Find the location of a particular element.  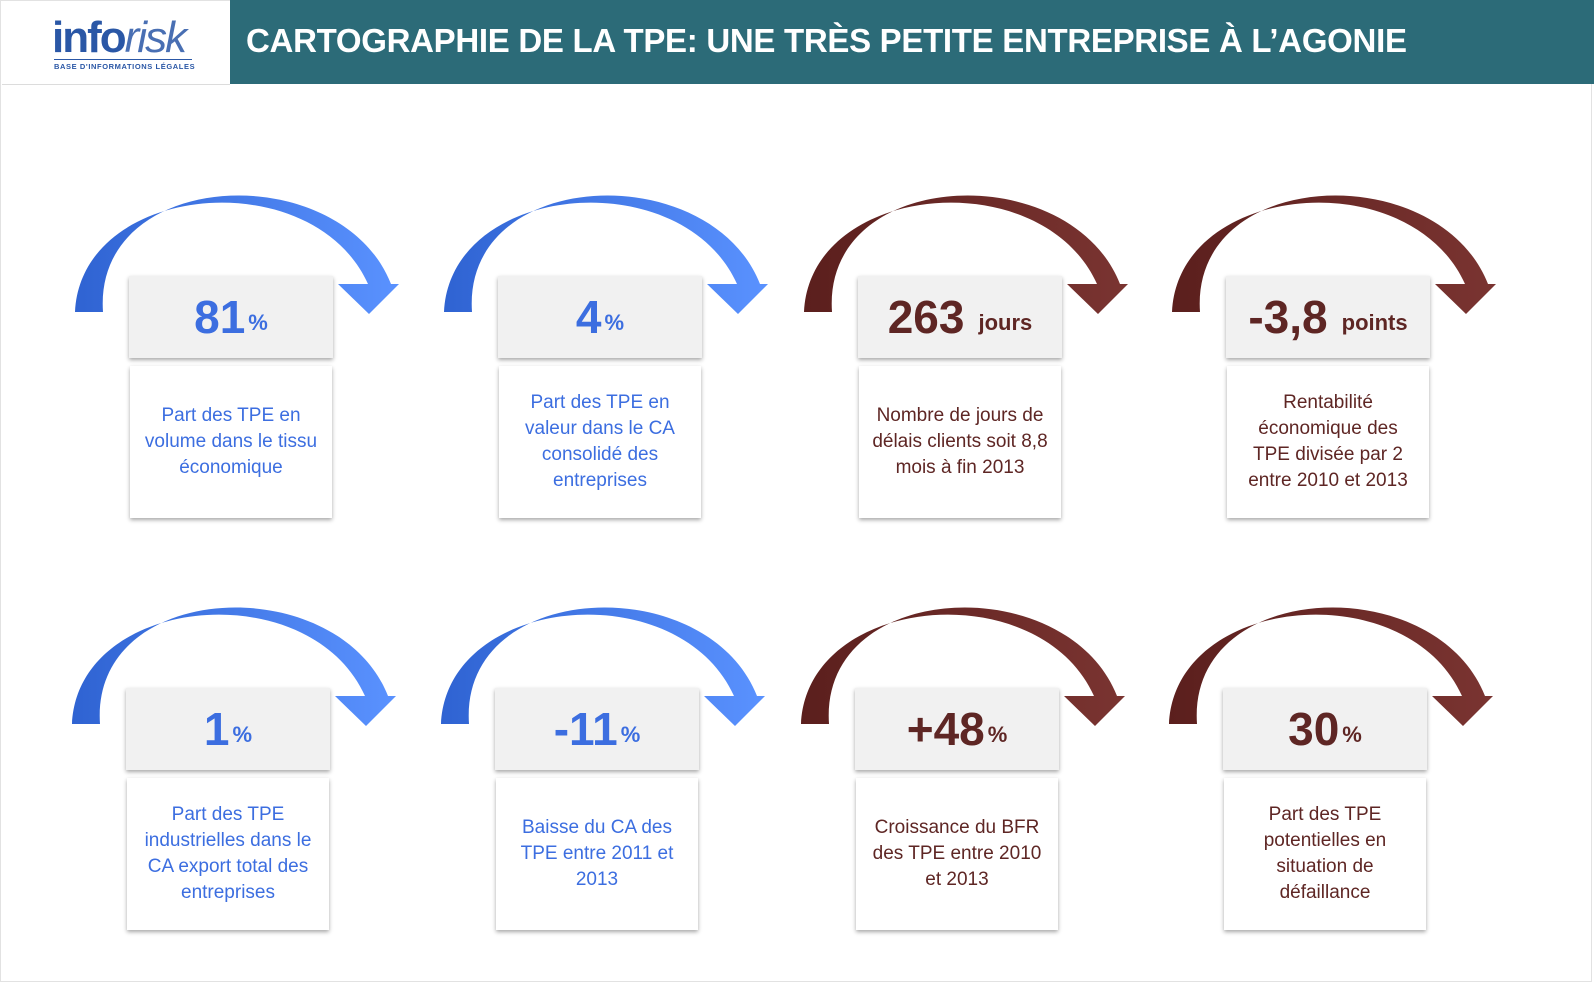

stat-number: 263 is located at coordinates (926, 317).